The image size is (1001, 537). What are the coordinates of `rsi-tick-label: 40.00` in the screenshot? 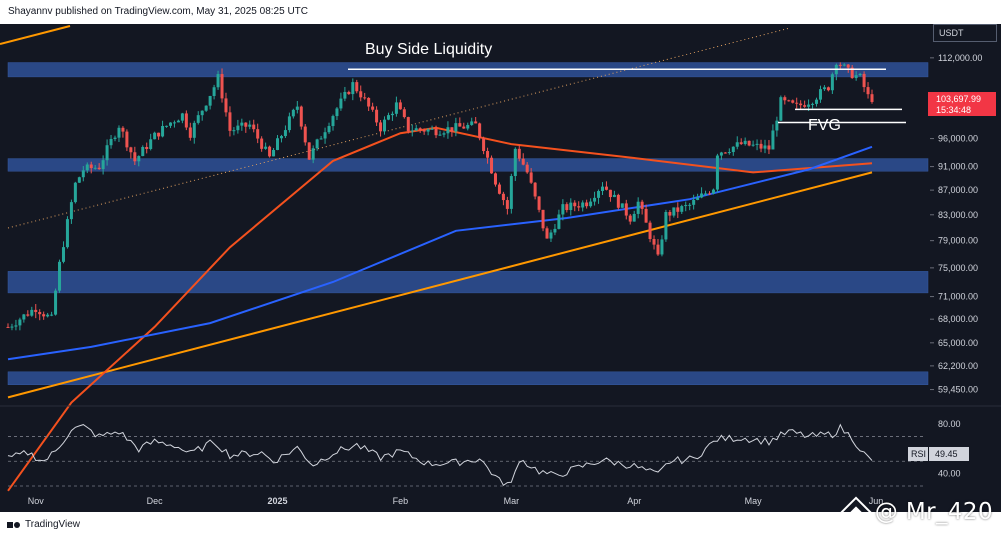 It's located at (949, 474).